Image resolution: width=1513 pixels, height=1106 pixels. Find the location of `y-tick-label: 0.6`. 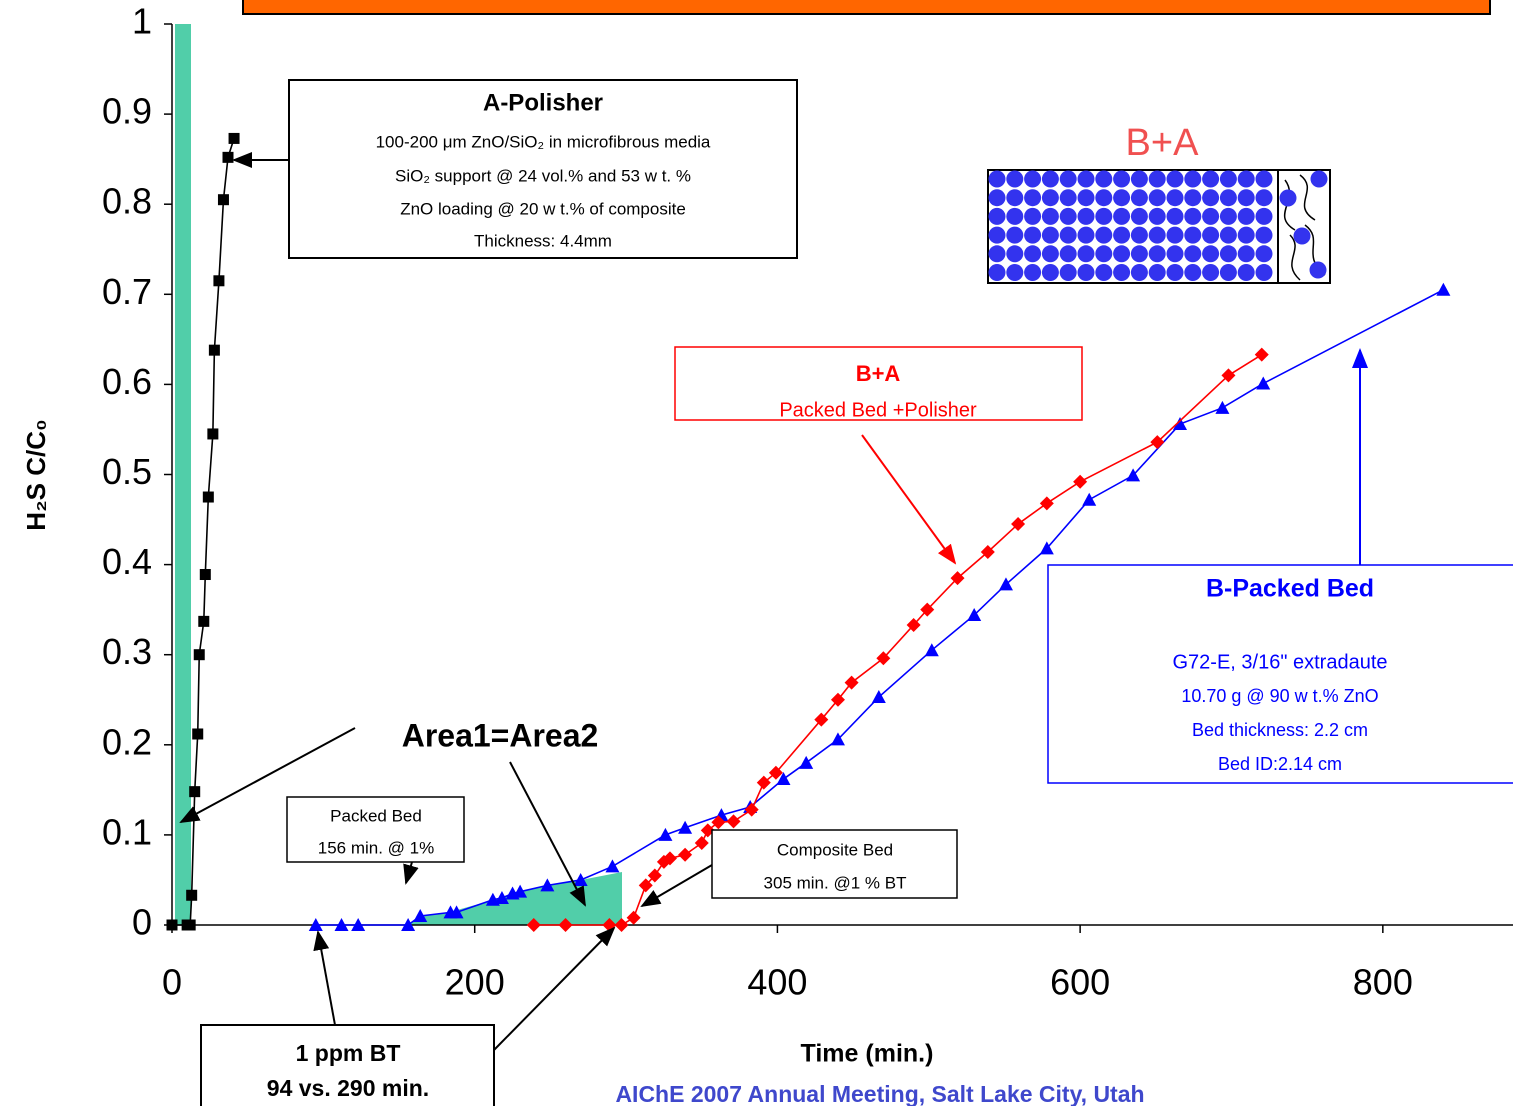

y-tick-label: 0.6 is located at coordinates (127, 381).